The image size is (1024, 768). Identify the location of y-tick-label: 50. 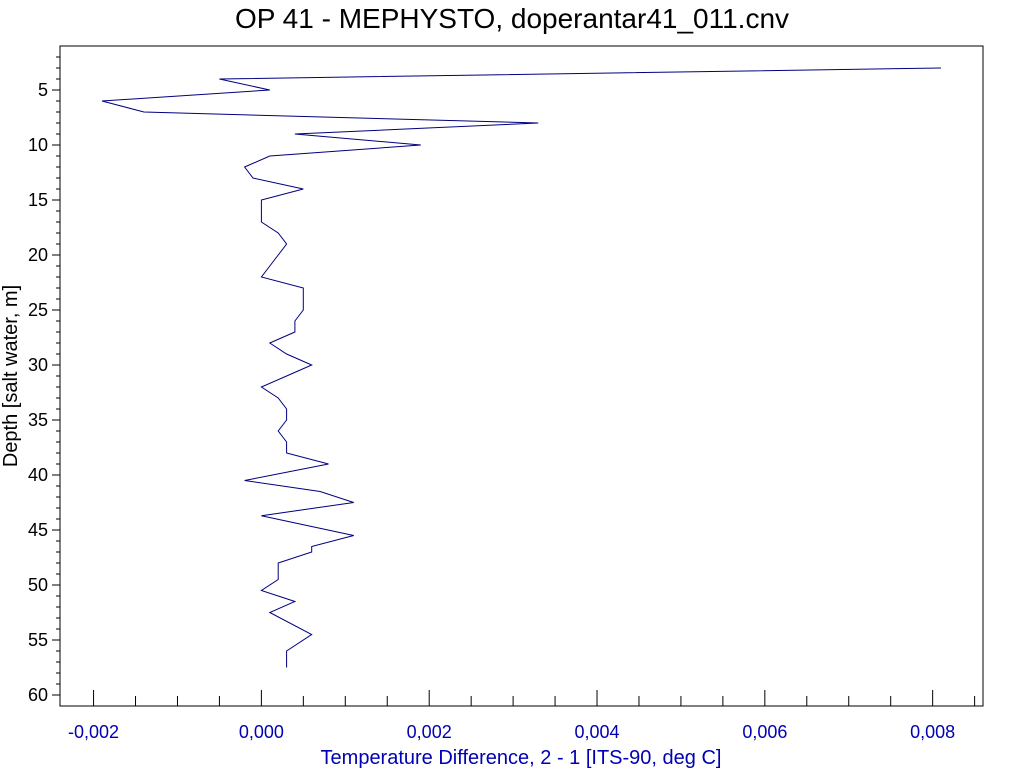
(38, 585).